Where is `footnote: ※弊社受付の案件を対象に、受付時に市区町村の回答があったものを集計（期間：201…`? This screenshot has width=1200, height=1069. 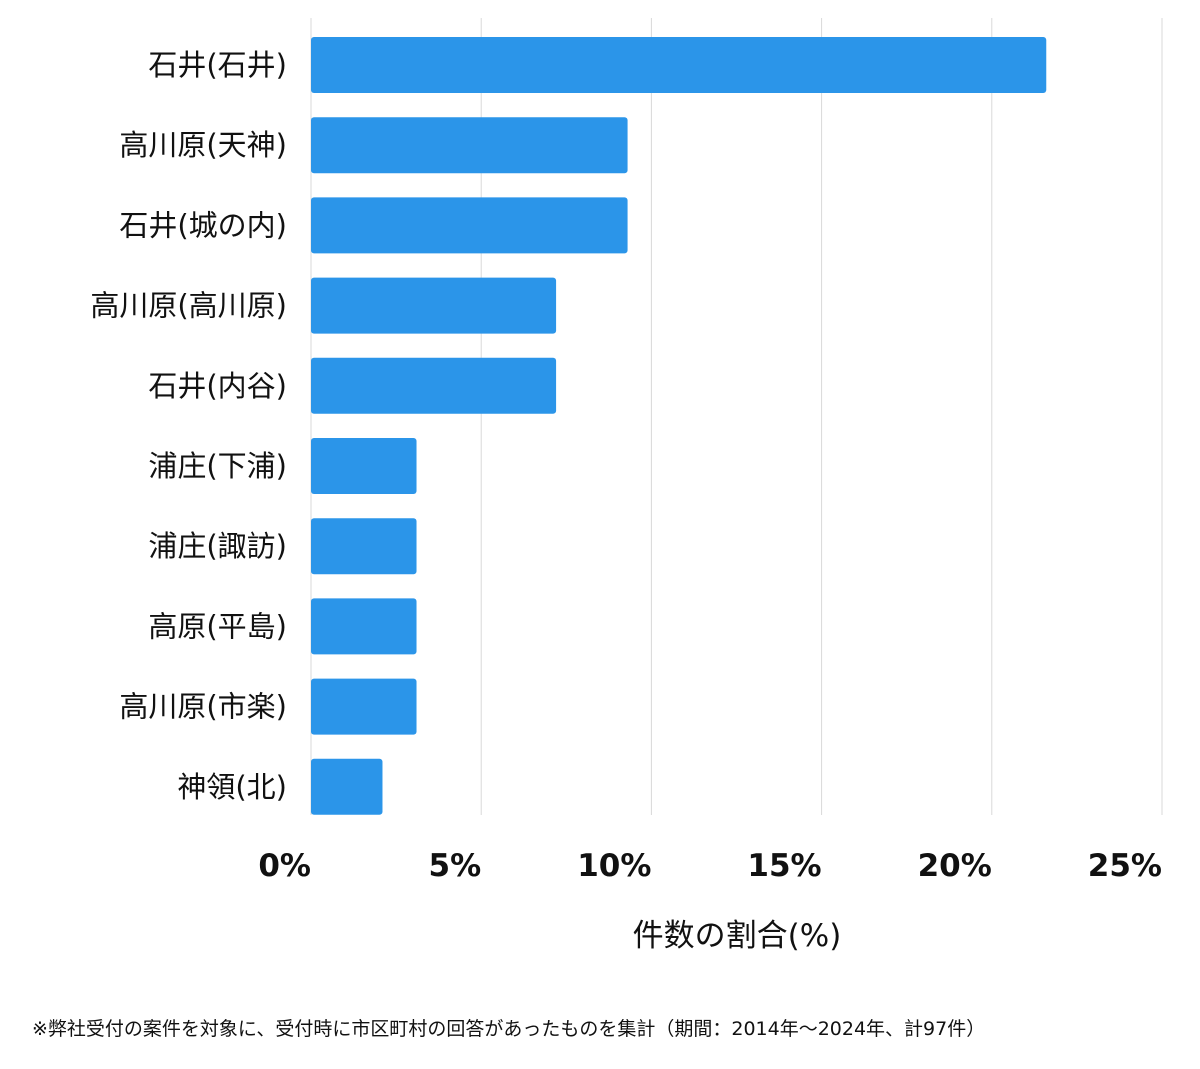
footnote: ※弊社受付の案件を対象に、受付時に市区町村の回答があったものを集計（期間：201… is located at coordinates (509, 1029).